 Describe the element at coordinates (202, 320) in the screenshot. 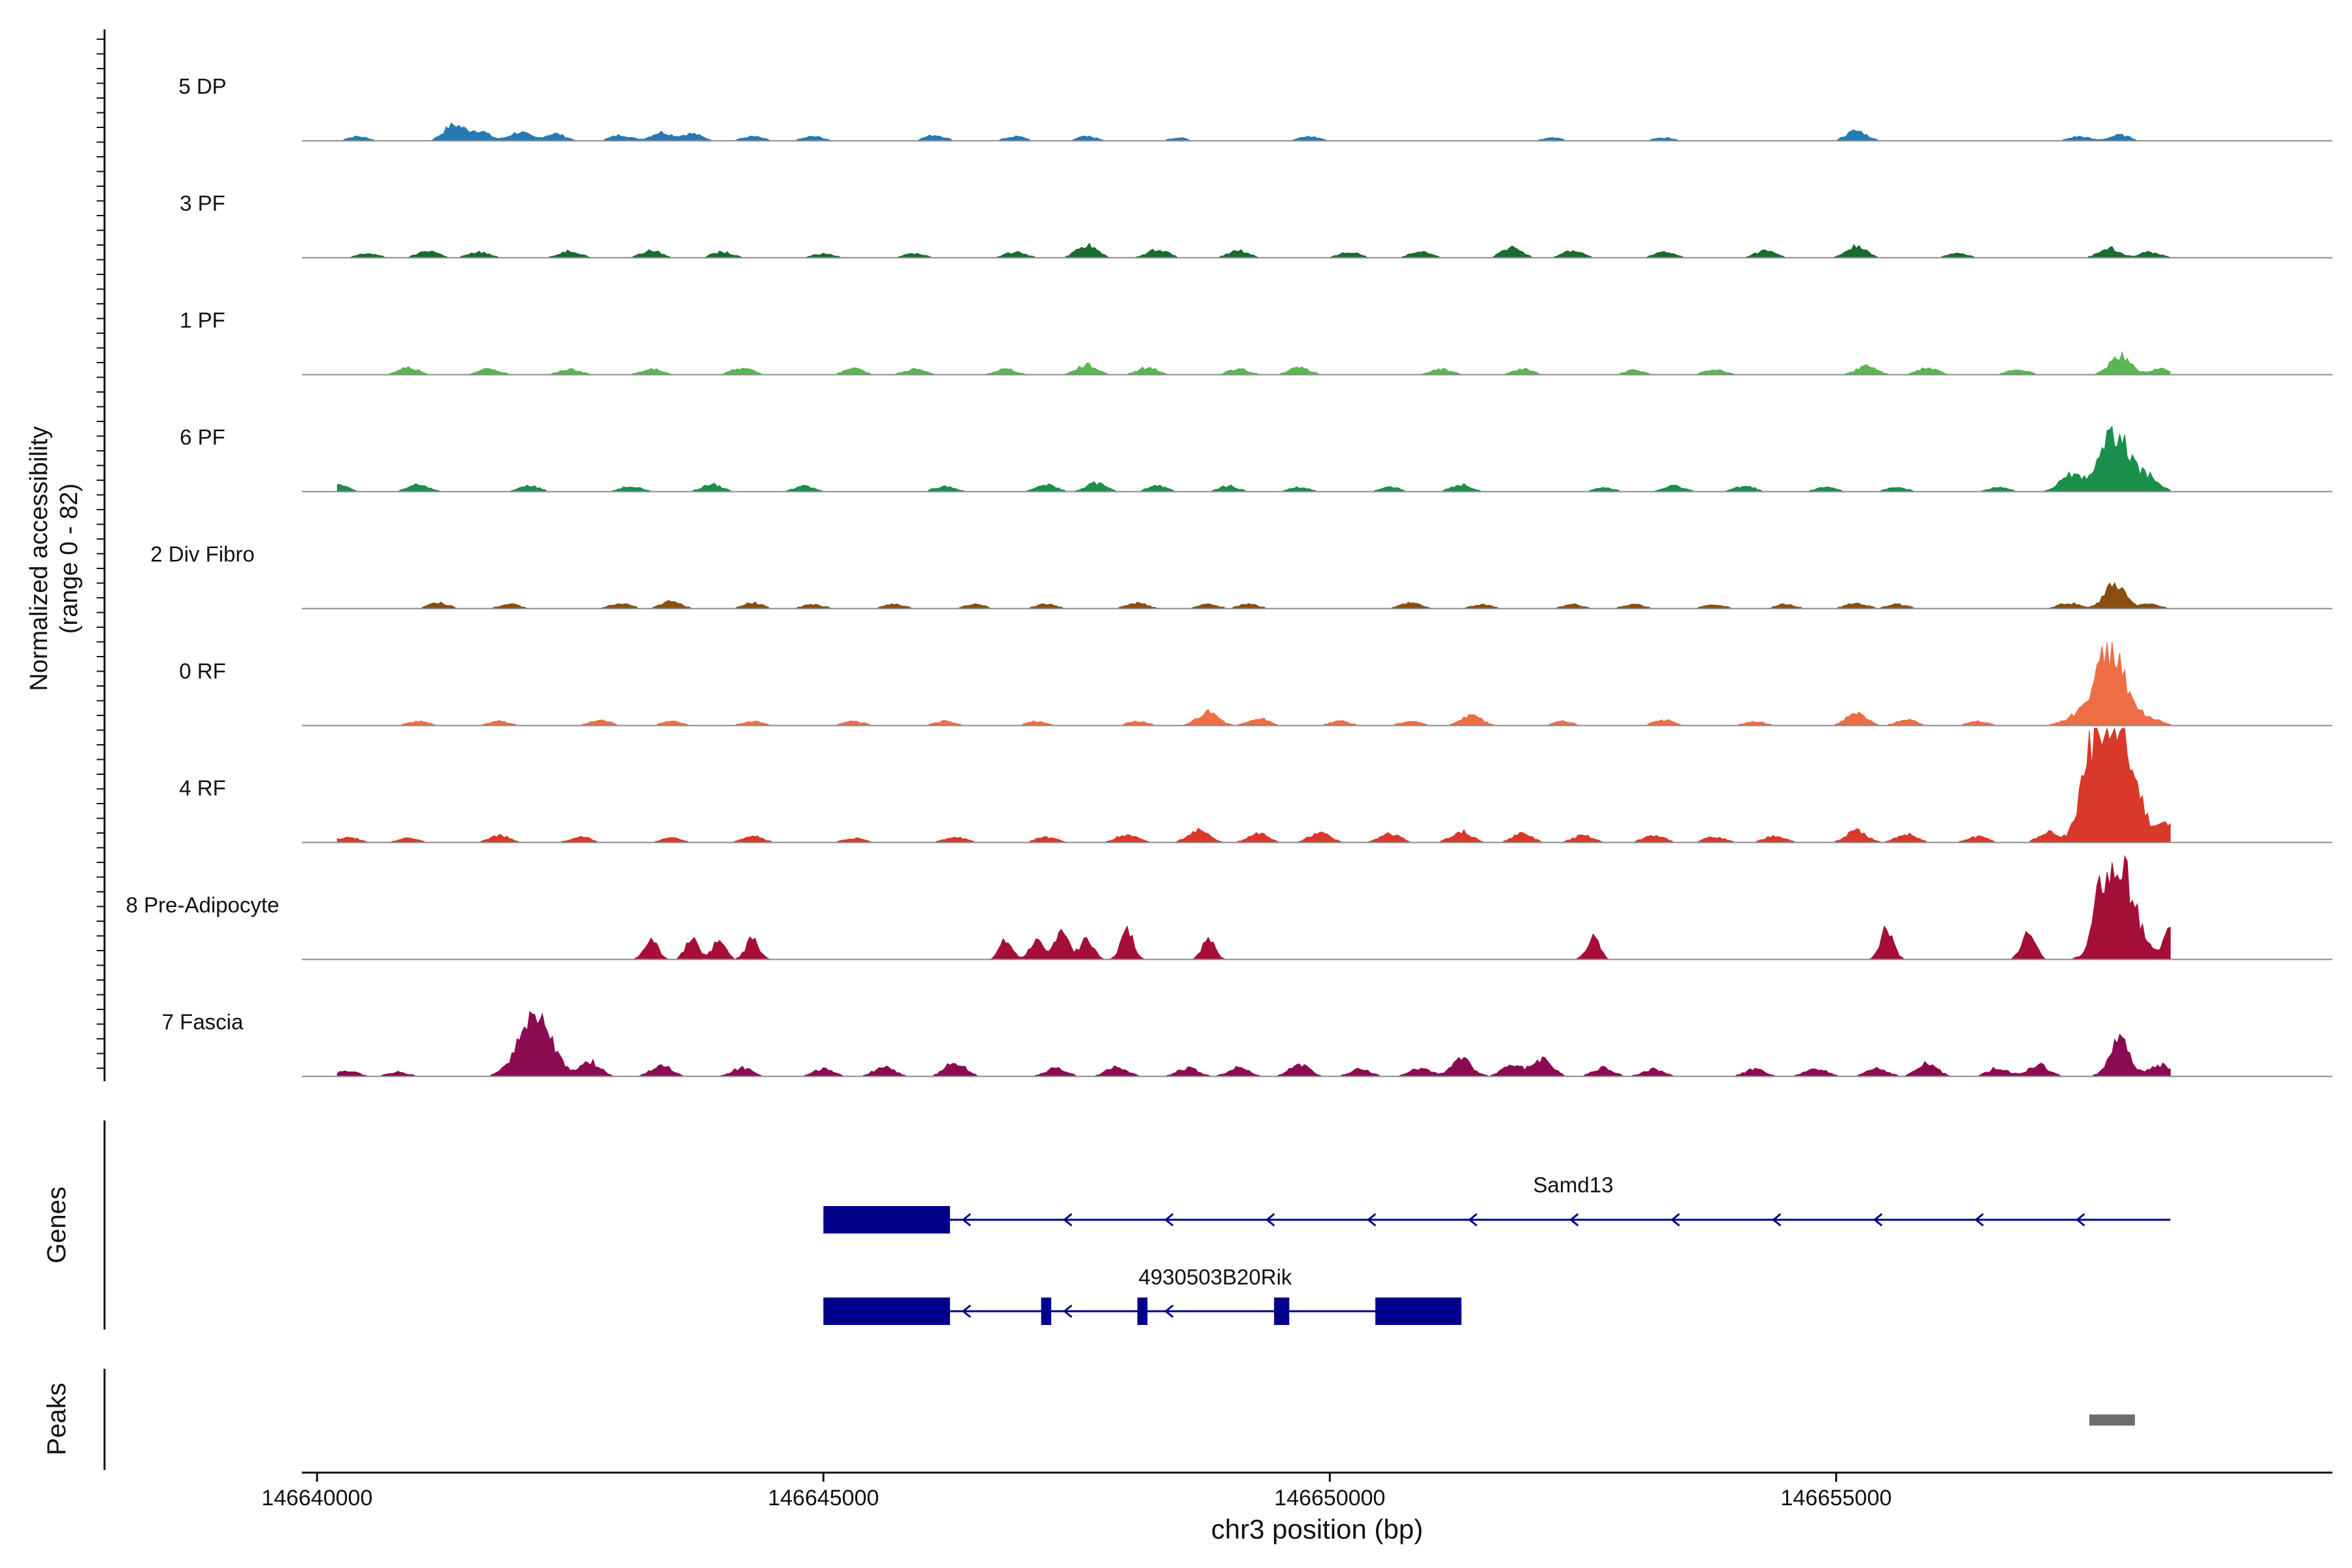

I see `track-label: 1 PF` at that location.